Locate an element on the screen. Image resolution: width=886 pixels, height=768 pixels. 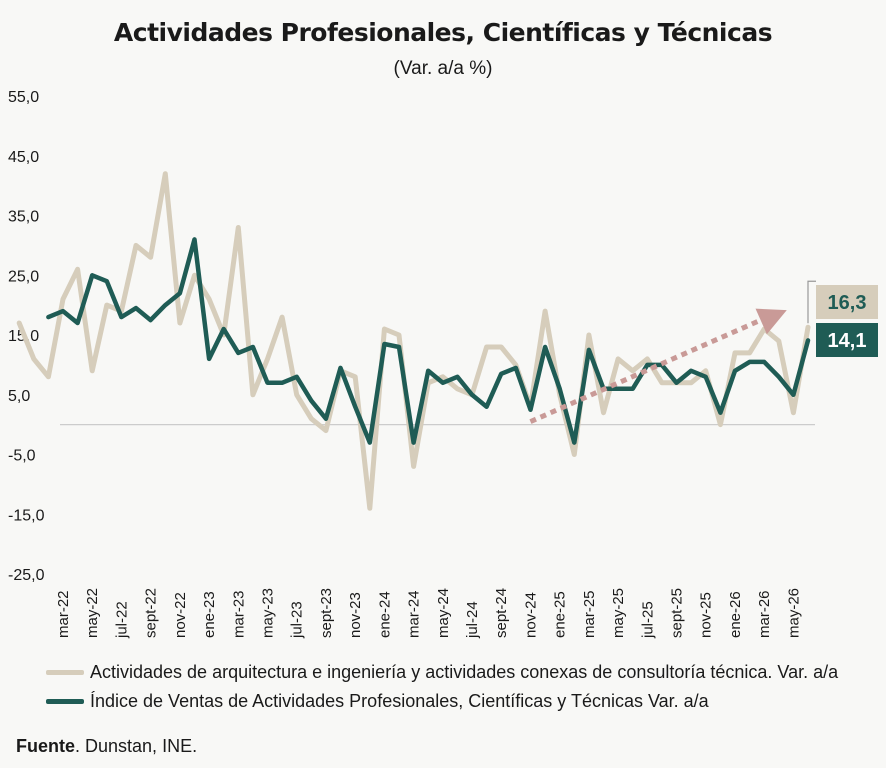
y-tick-label: 45,0 is located at coordinates (23, 157).